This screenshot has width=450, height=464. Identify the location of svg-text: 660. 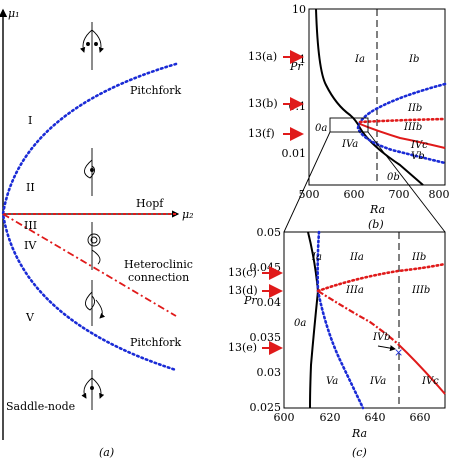
(420, 417).